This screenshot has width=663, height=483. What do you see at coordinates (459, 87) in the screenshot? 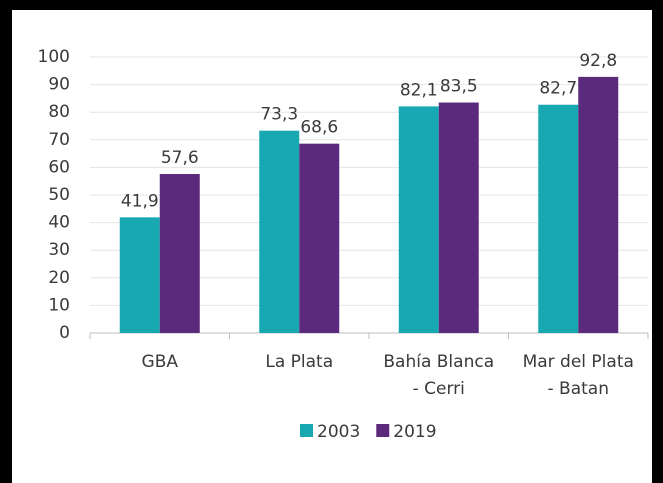
I see `data-label: 83,5` at bounding box center [459, 87].